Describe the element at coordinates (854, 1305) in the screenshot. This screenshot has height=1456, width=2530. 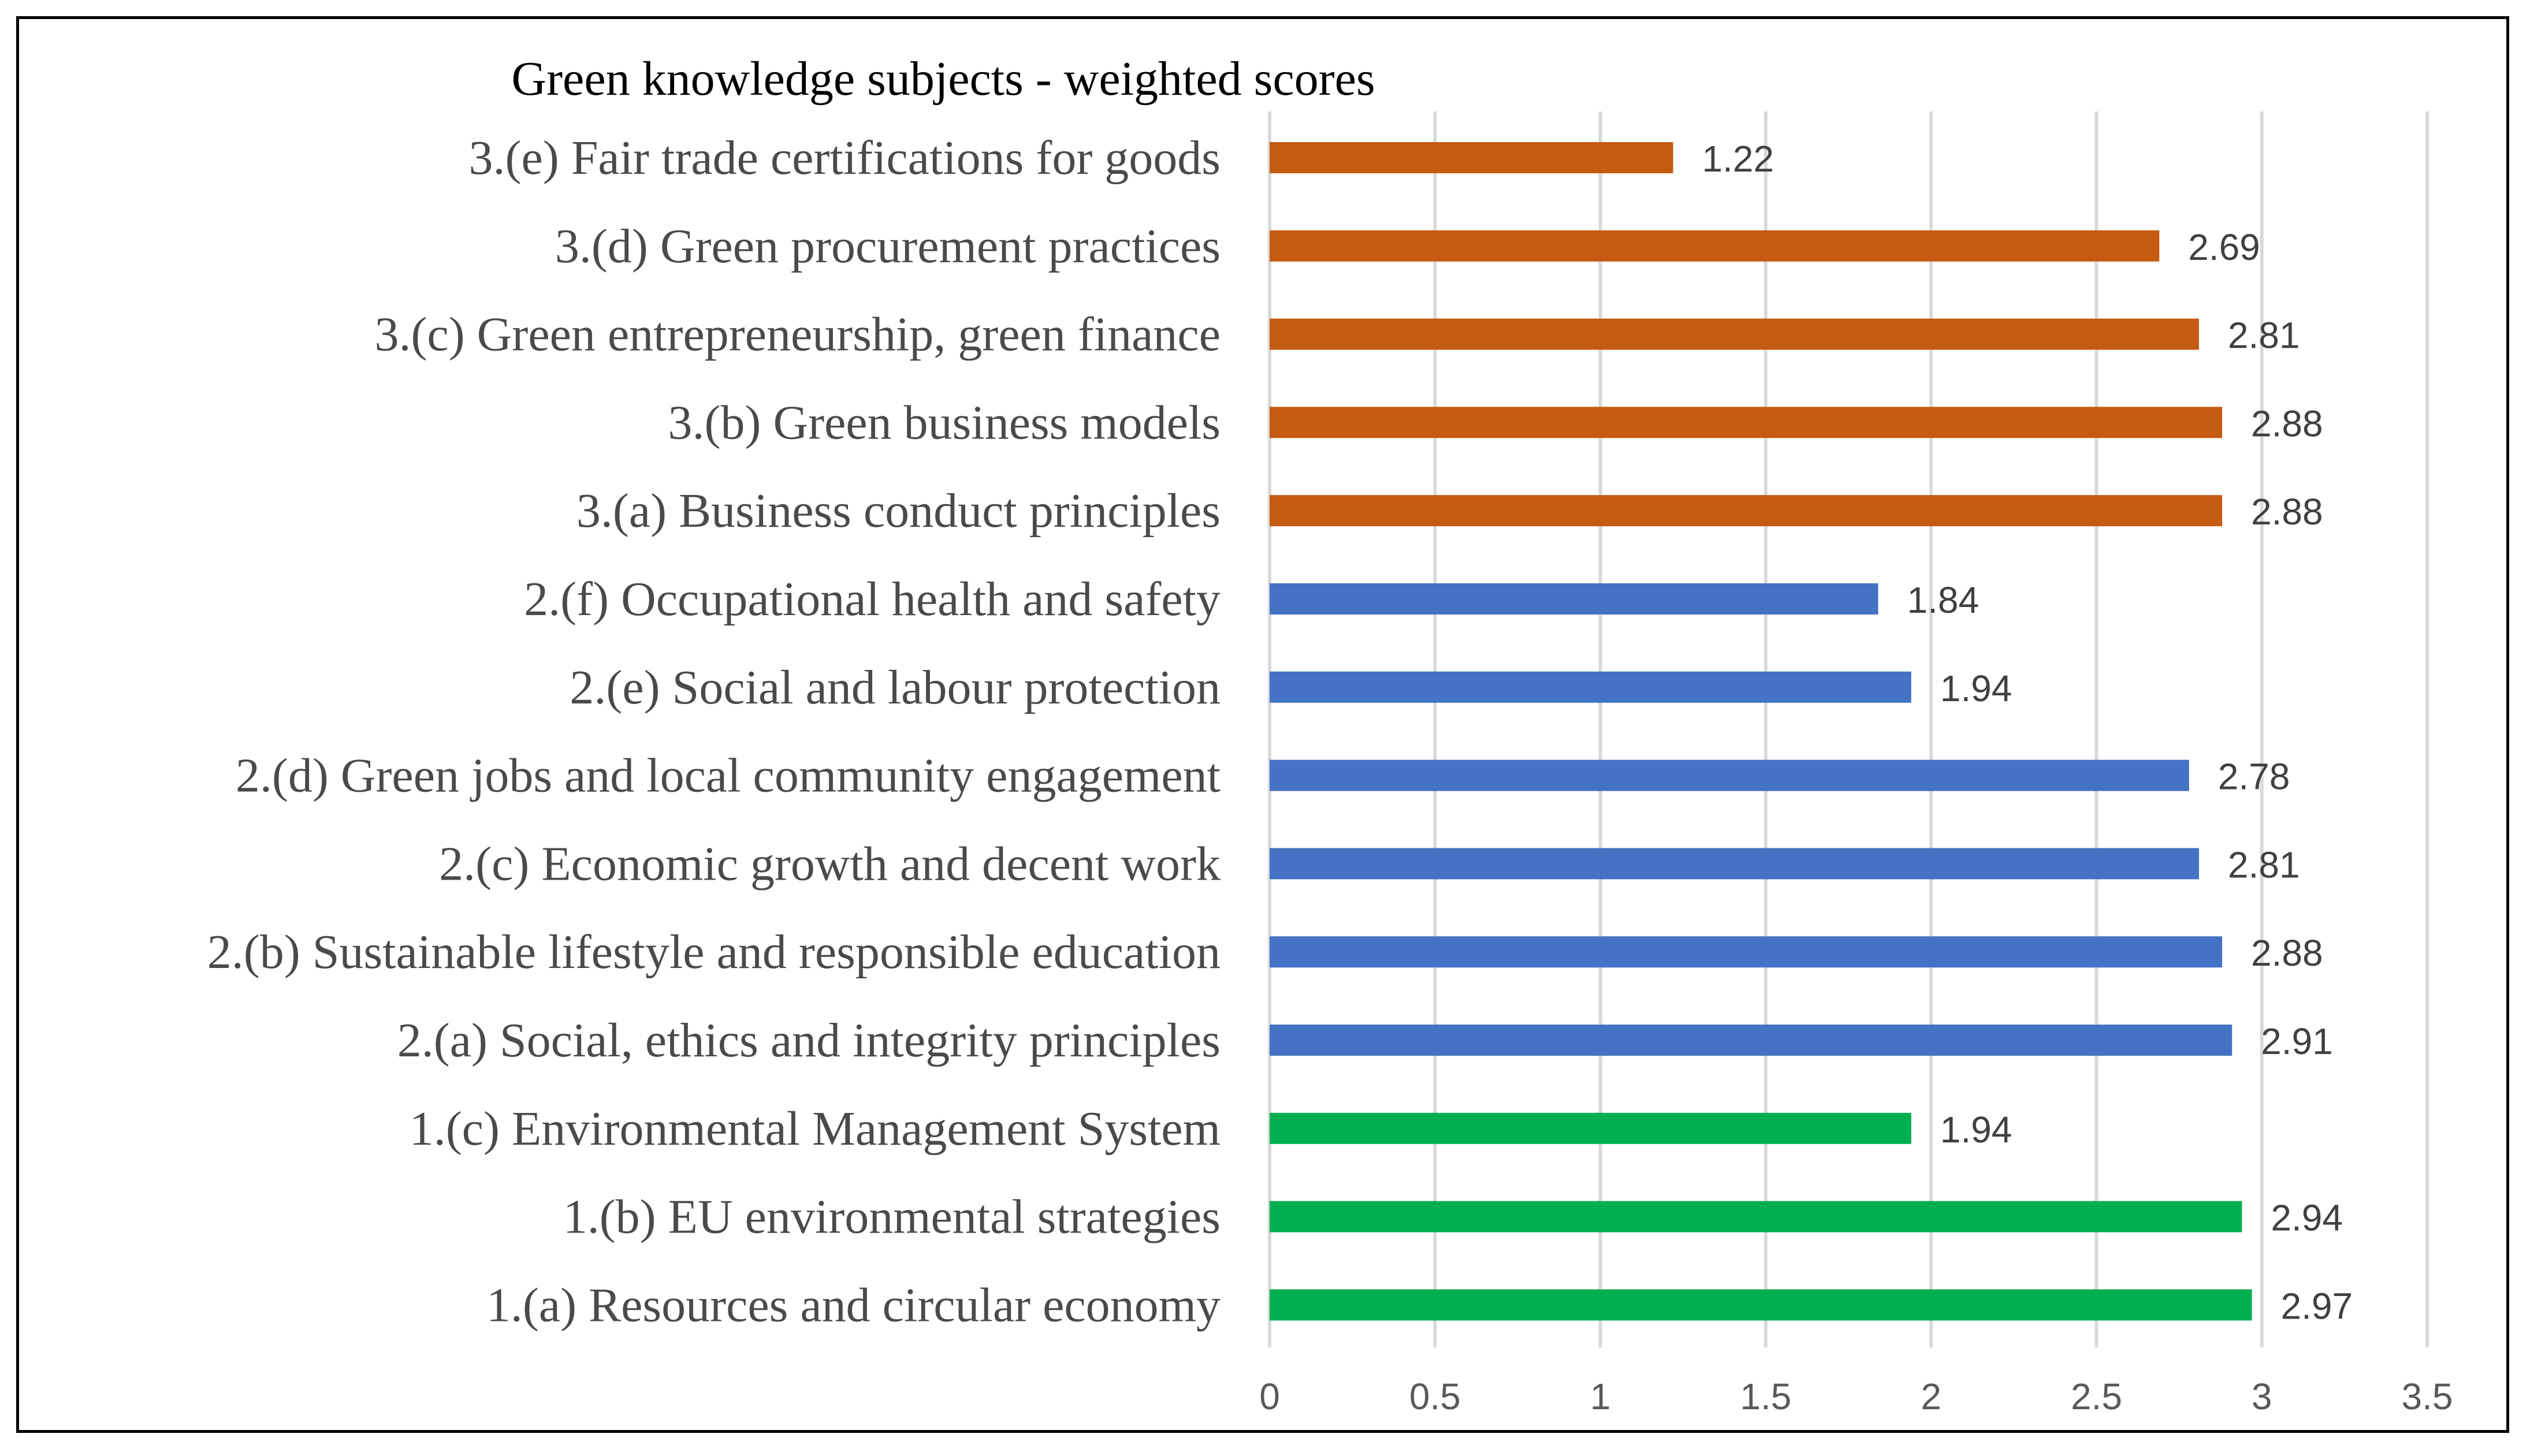
I see `category-label: 1.(a) Resources and circular economy` at that location.